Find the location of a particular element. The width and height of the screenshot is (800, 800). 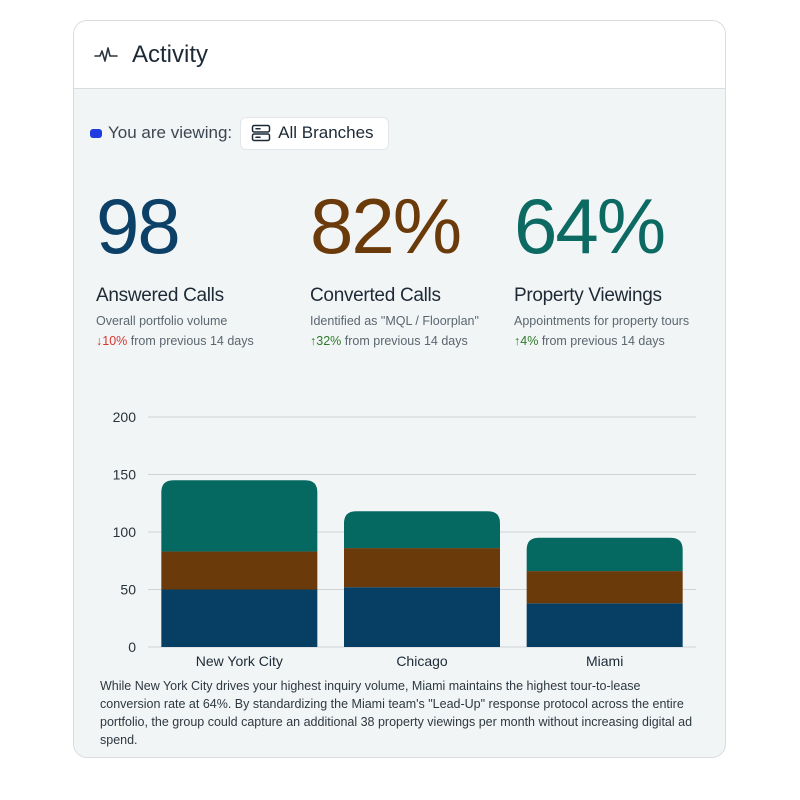

stat-subtitle: Identified as "MQL / Floorplan" is located at coordinates (394, 321).